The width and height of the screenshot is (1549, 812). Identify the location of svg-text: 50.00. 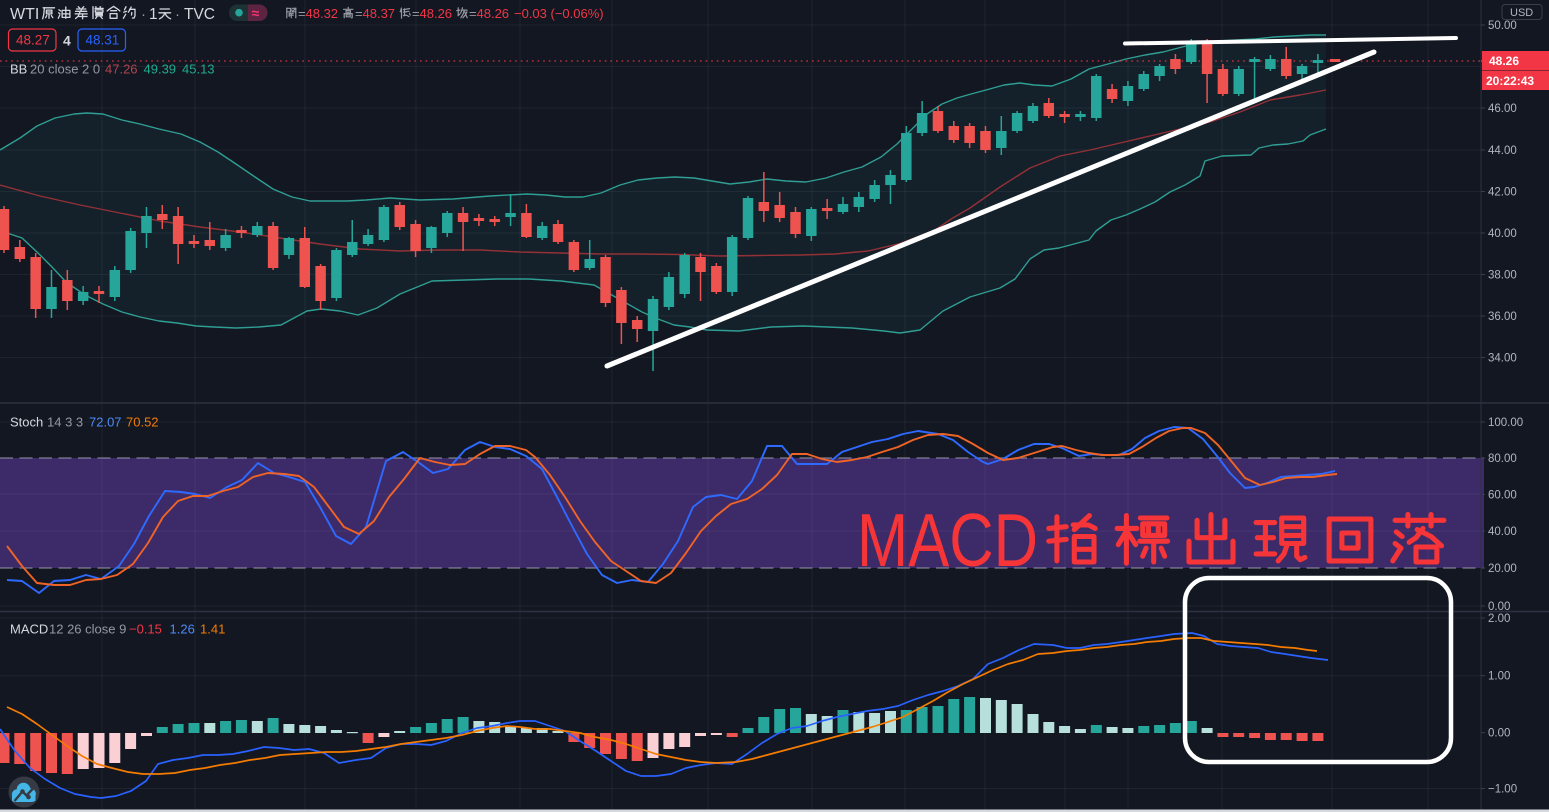
(1502, 26).